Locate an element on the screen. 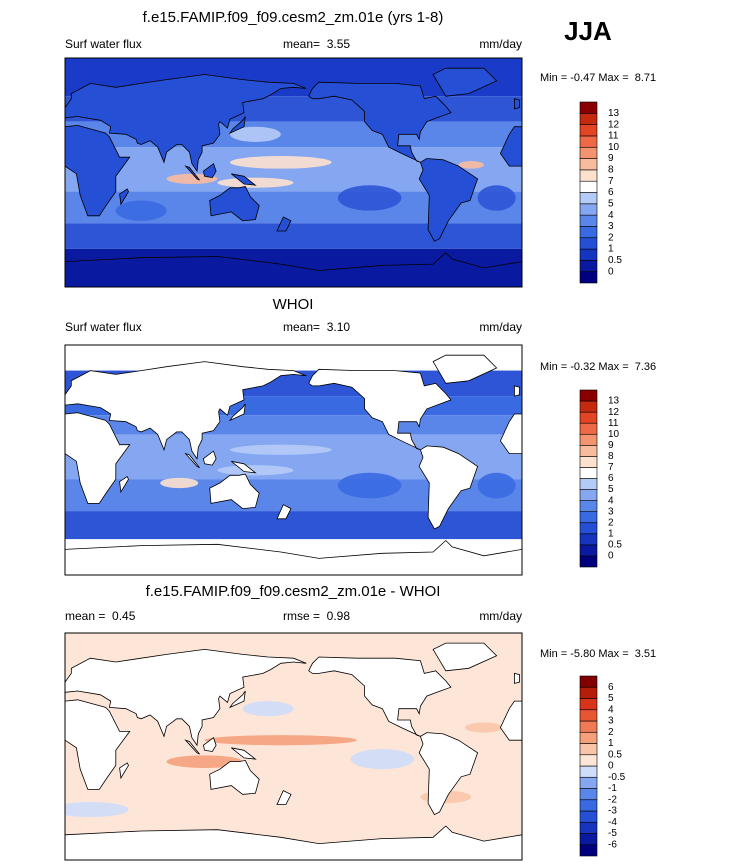  colorbar-label: 12 is located at coordinates (614, 412).